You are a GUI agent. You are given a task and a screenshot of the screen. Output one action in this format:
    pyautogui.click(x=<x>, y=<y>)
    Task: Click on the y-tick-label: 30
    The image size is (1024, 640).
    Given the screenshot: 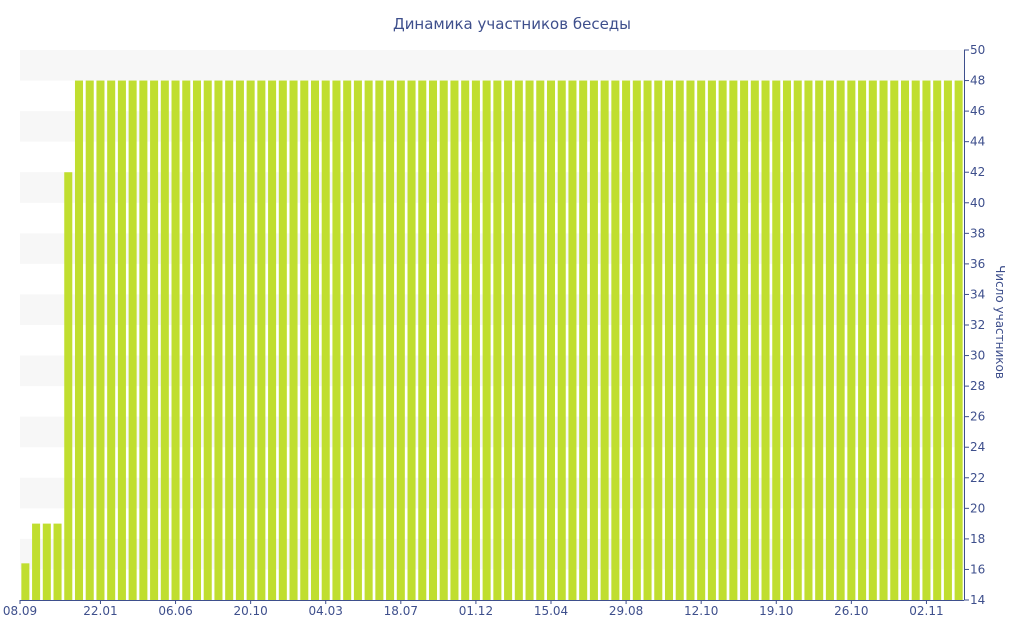 What is the action you would take?
    pyautogui.click(x=977, y=356)
    